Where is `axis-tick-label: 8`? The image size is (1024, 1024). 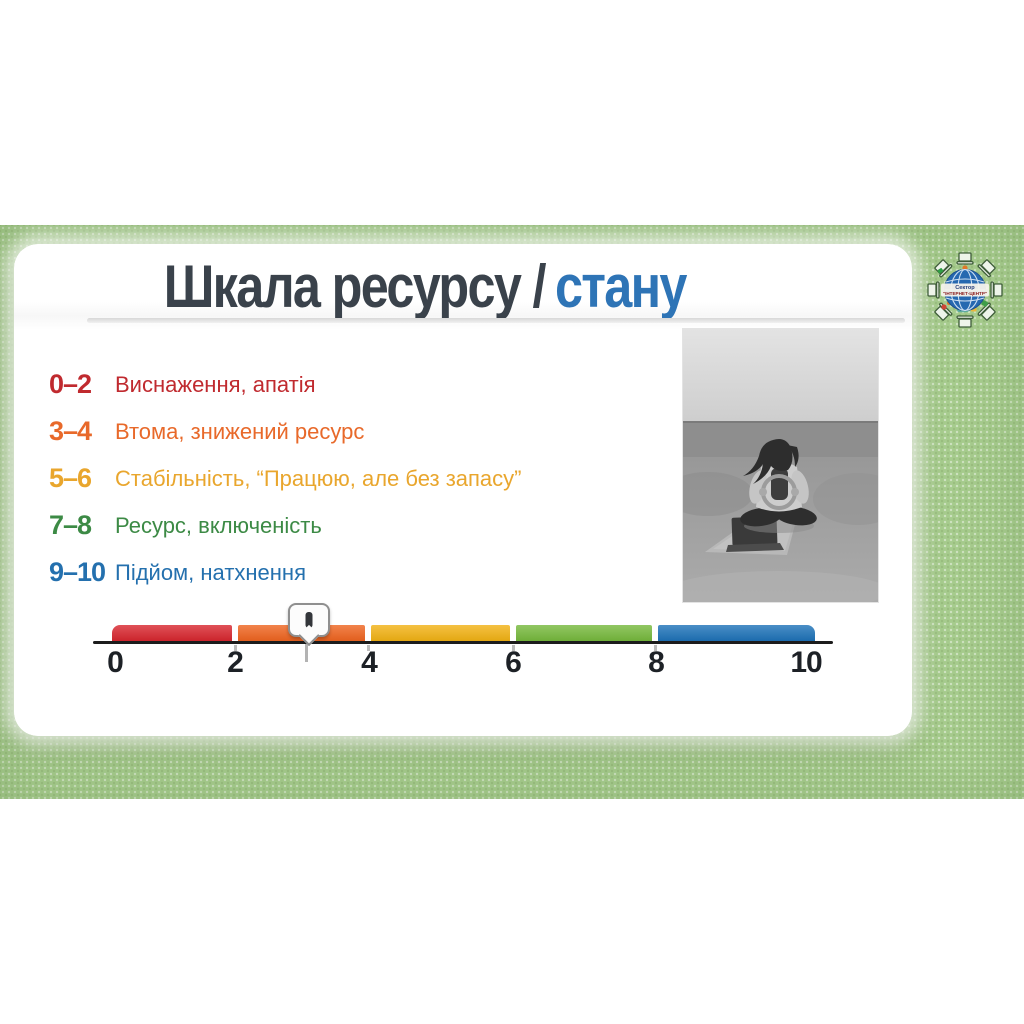 axis-tick-label: 8 is located at coordinates (656, 662).